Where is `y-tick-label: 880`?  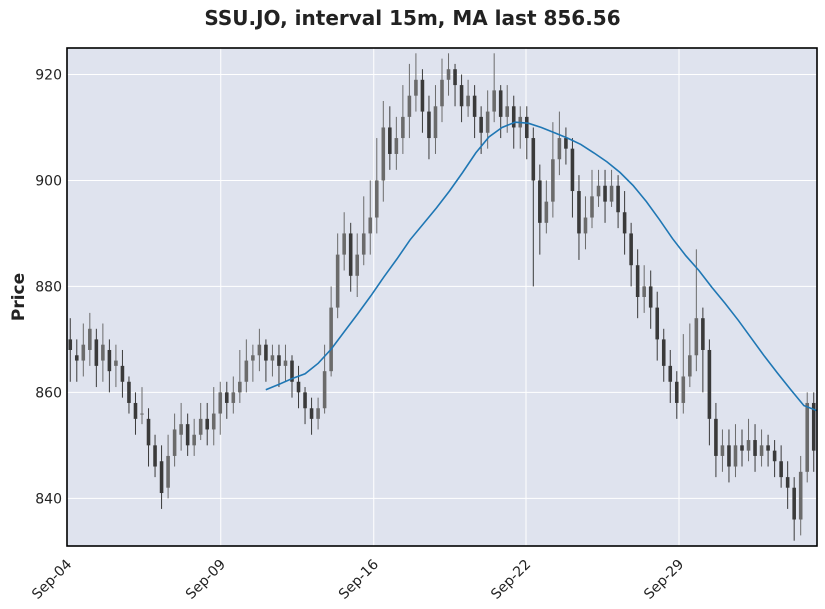 y-tick-label: 880 is located at coordinates (48, 287).